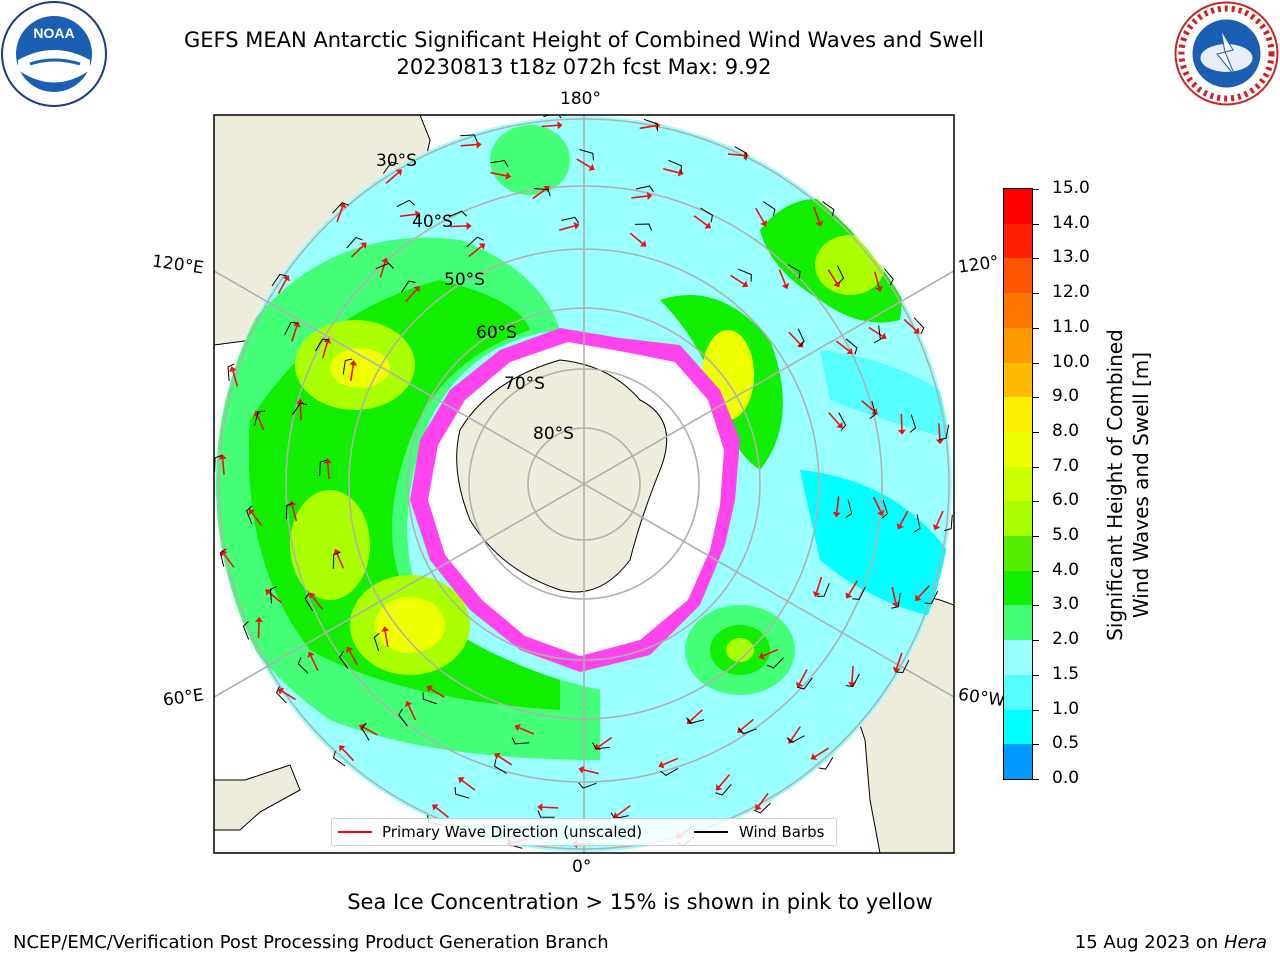 This screenshot has height=960, width=1280. What do you see at coordinates (464, 280) in the screenshot?
I see `lat-label-50s: 50°S` at bounding box center [464, 280].